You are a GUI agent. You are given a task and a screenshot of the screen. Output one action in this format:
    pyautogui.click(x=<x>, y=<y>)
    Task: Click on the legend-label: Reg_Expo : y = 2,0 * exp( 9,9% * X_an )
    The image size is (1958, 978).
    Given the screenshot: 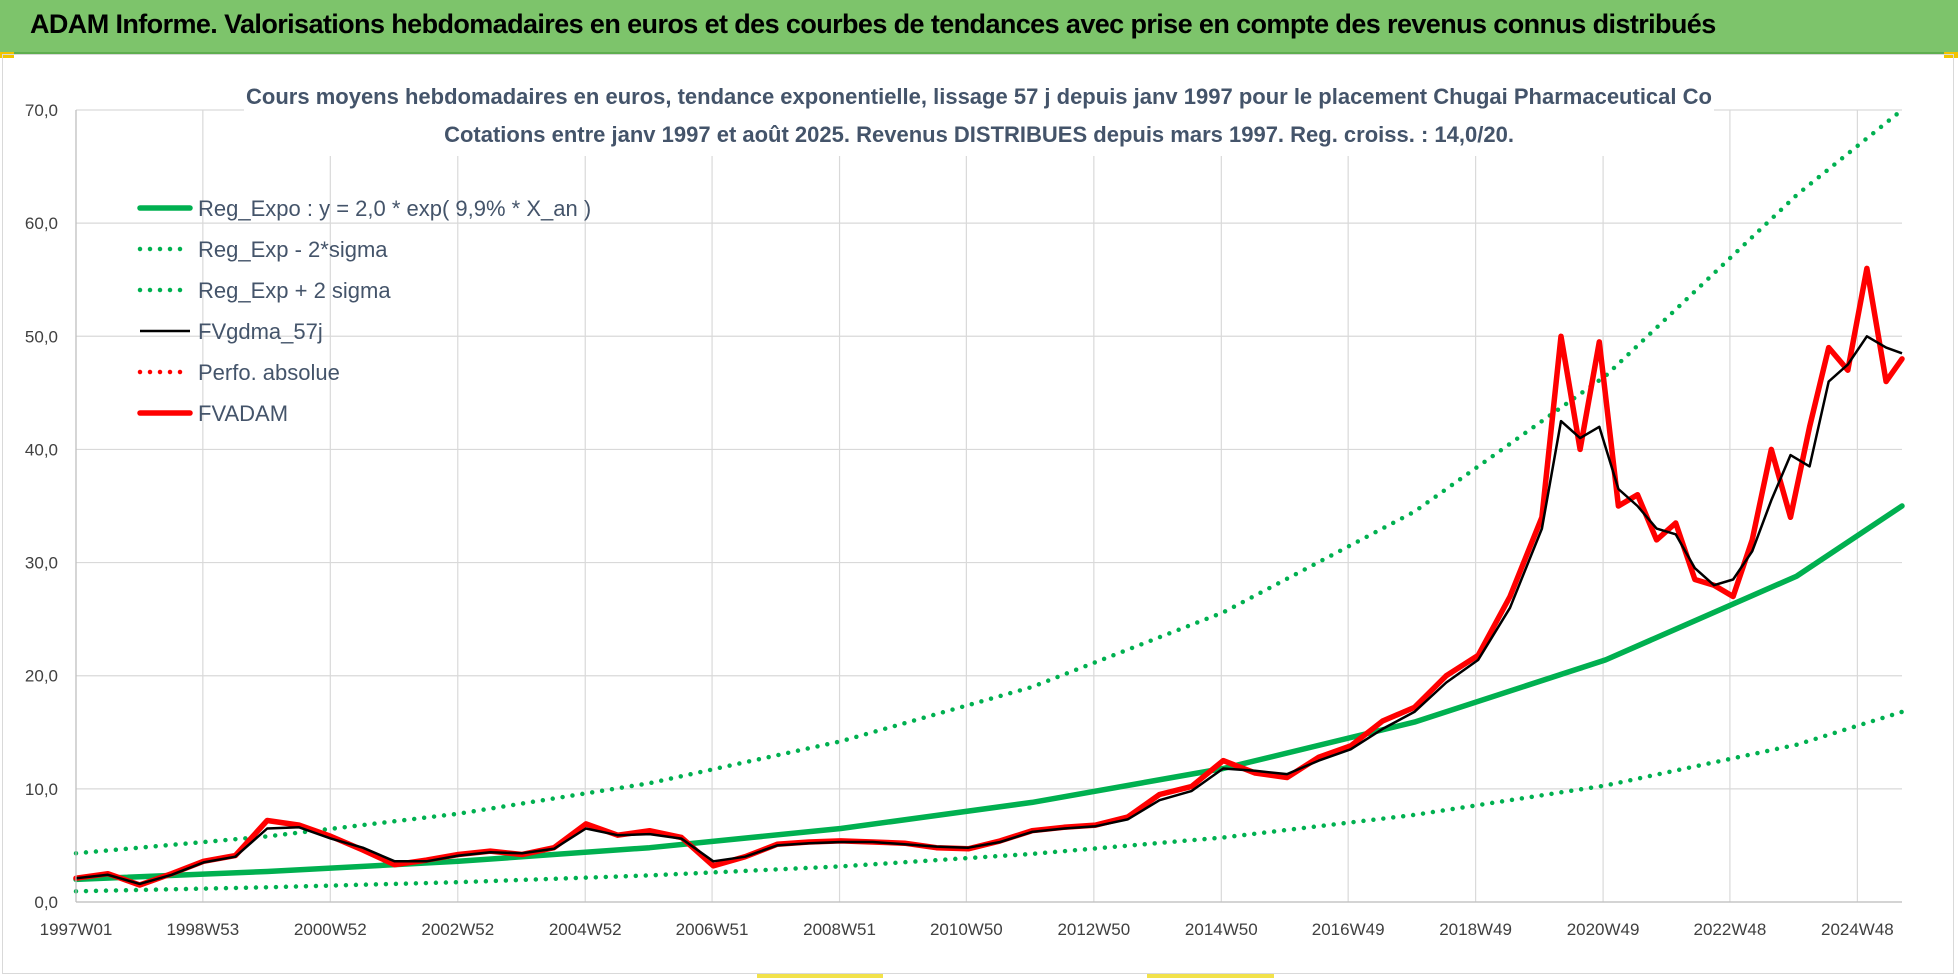 What is the action you would take?
    pyautogui.click(x=394, y=208)
    